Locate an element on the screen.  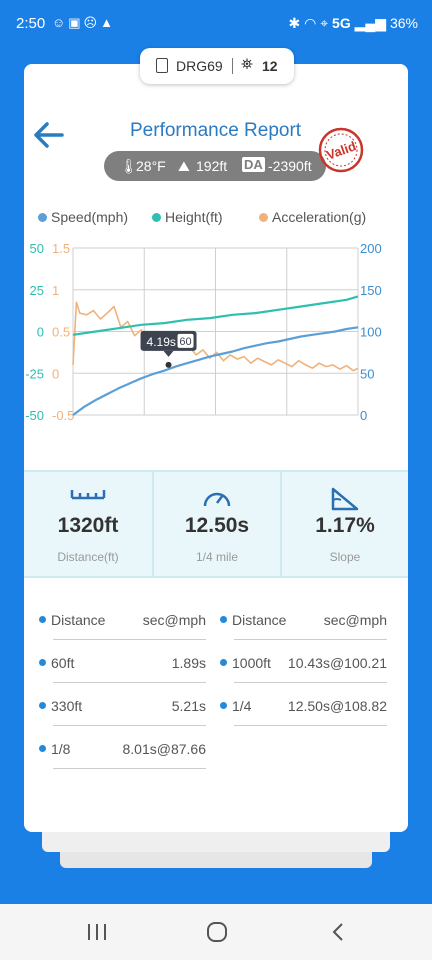
tooltip-time: 4.19s is located at coordinates (161, 342).